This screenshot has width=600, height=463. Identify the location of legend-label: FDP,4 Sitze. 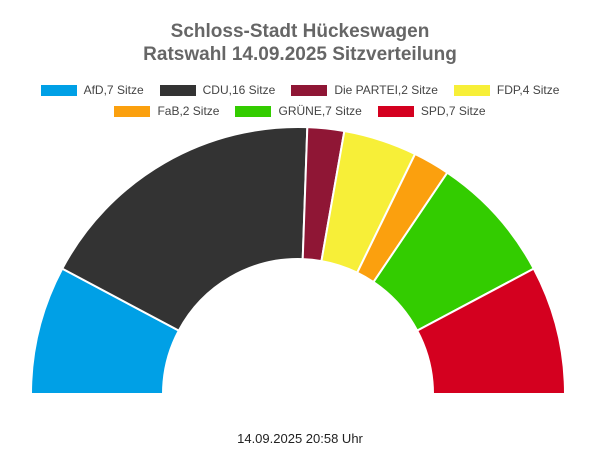
(528, 90).